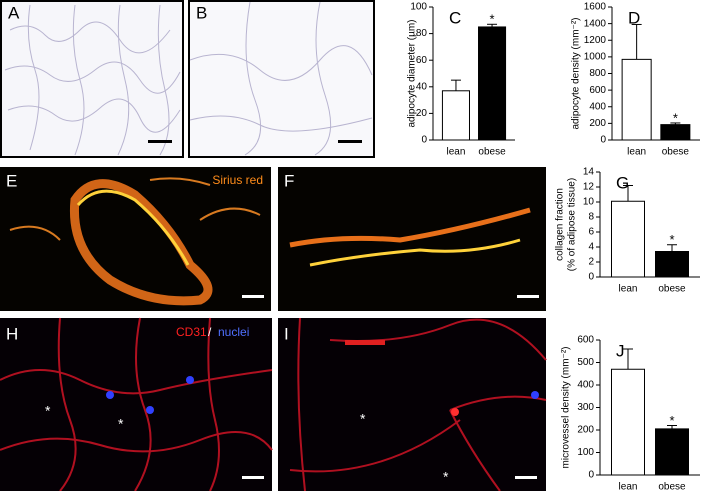  I want to click on y-tick-label: 1400, so click(595, 23).